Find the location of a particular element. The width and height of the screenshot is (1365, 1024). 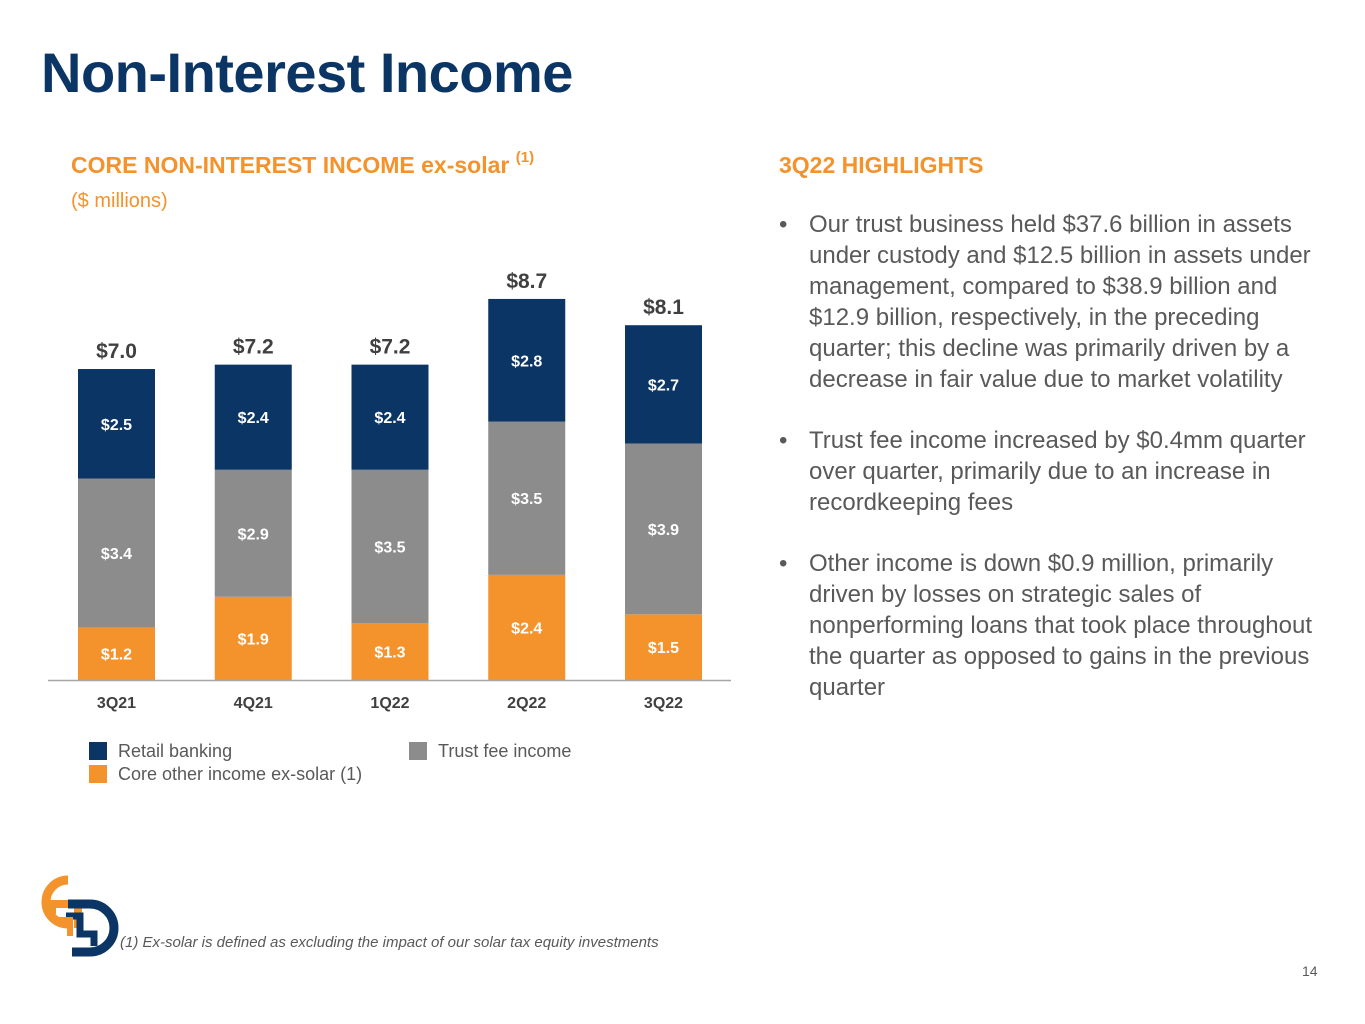

legend-swatch-core-other-income is located at coordinates (98, 774).